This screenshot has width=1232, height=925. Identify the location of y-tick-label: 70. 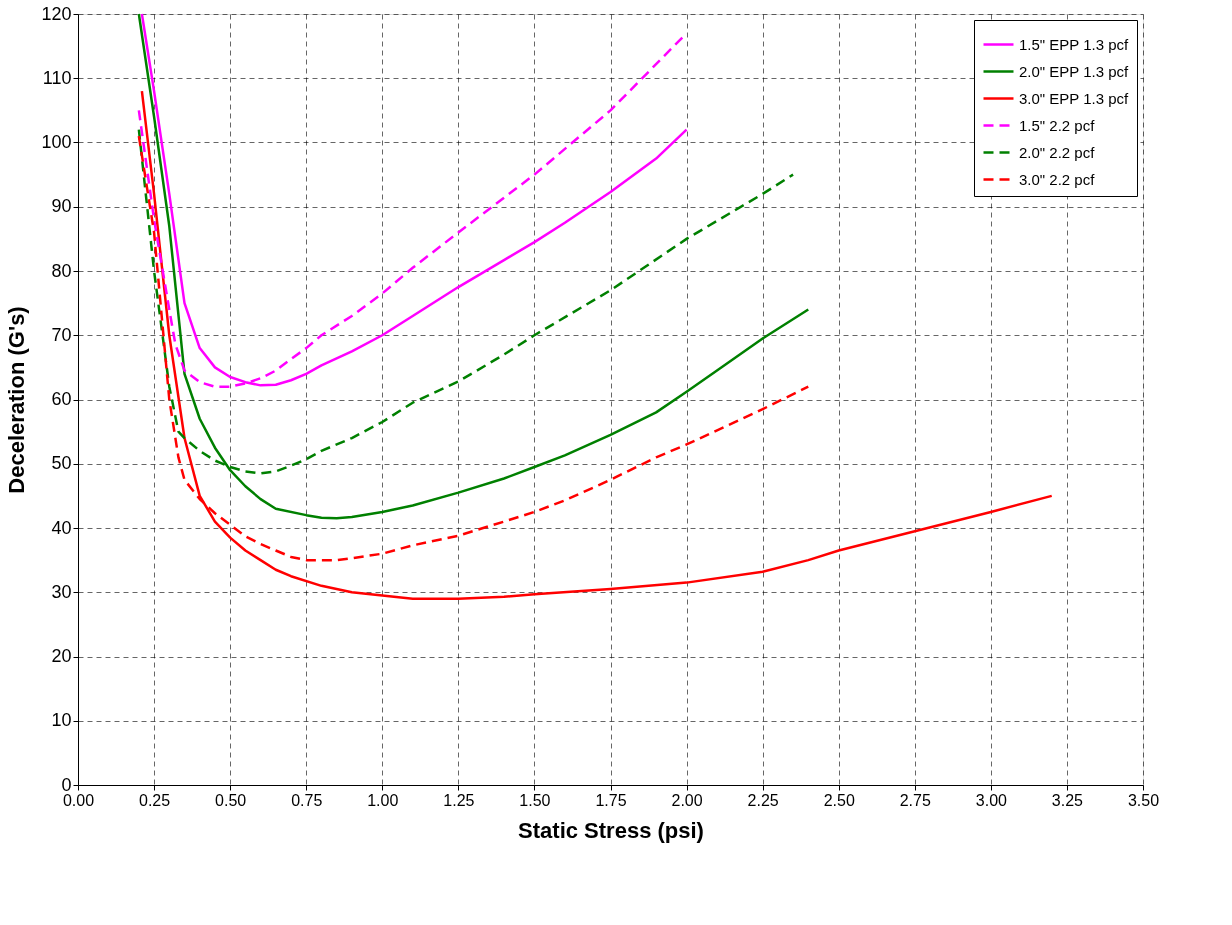
(61, 334).